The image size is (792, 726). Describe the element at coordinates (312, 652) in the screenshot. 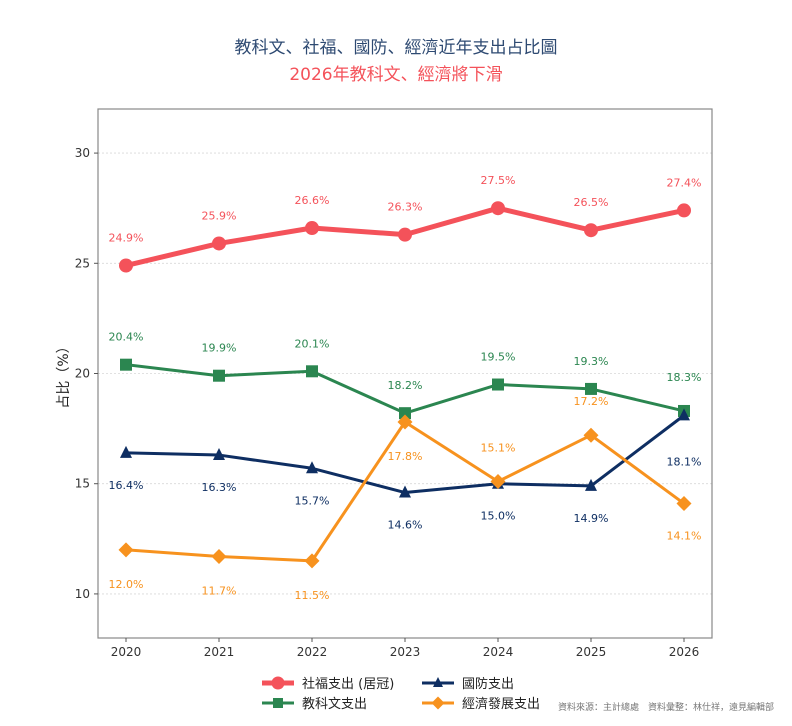

I see `x-tick-label: 2022` at that location.